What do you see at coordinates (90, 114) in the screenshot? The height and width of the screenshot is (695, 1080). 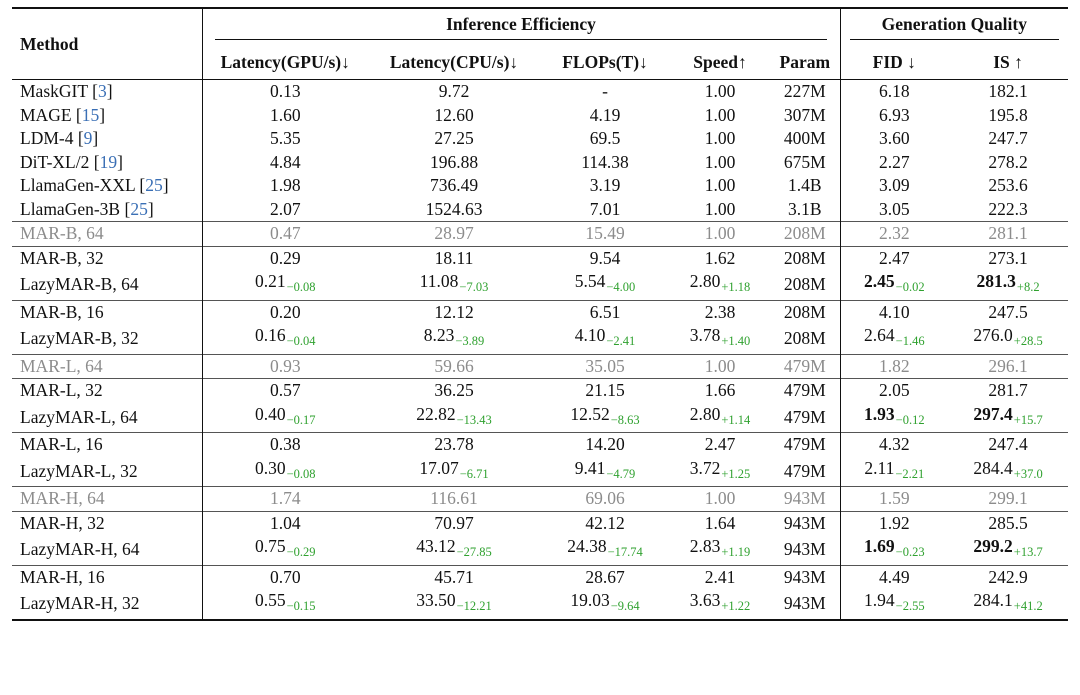 I see `citation-link: 15` at bounding box center [90, 114].